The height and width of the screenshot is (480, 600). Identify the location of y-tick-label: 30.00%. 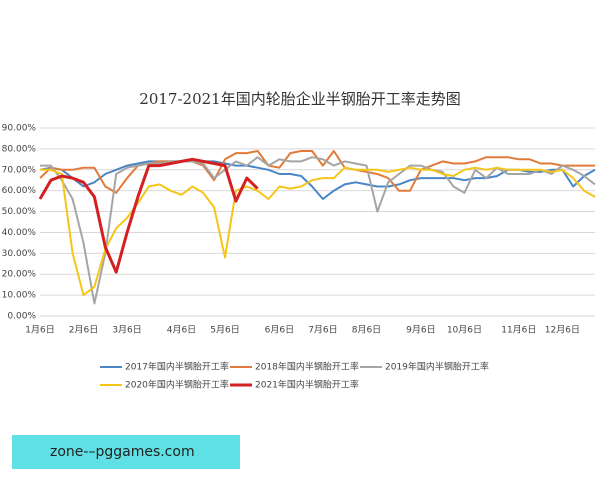
(19, 254).